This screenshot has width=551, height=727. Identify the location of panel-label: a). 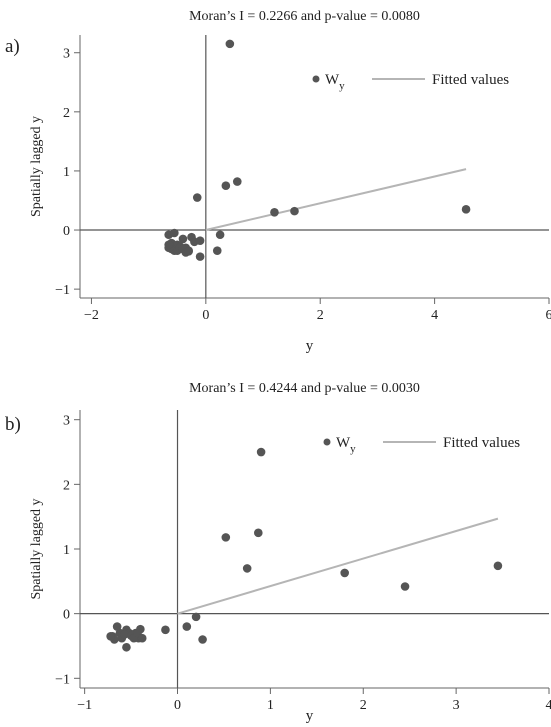
(12, 46).